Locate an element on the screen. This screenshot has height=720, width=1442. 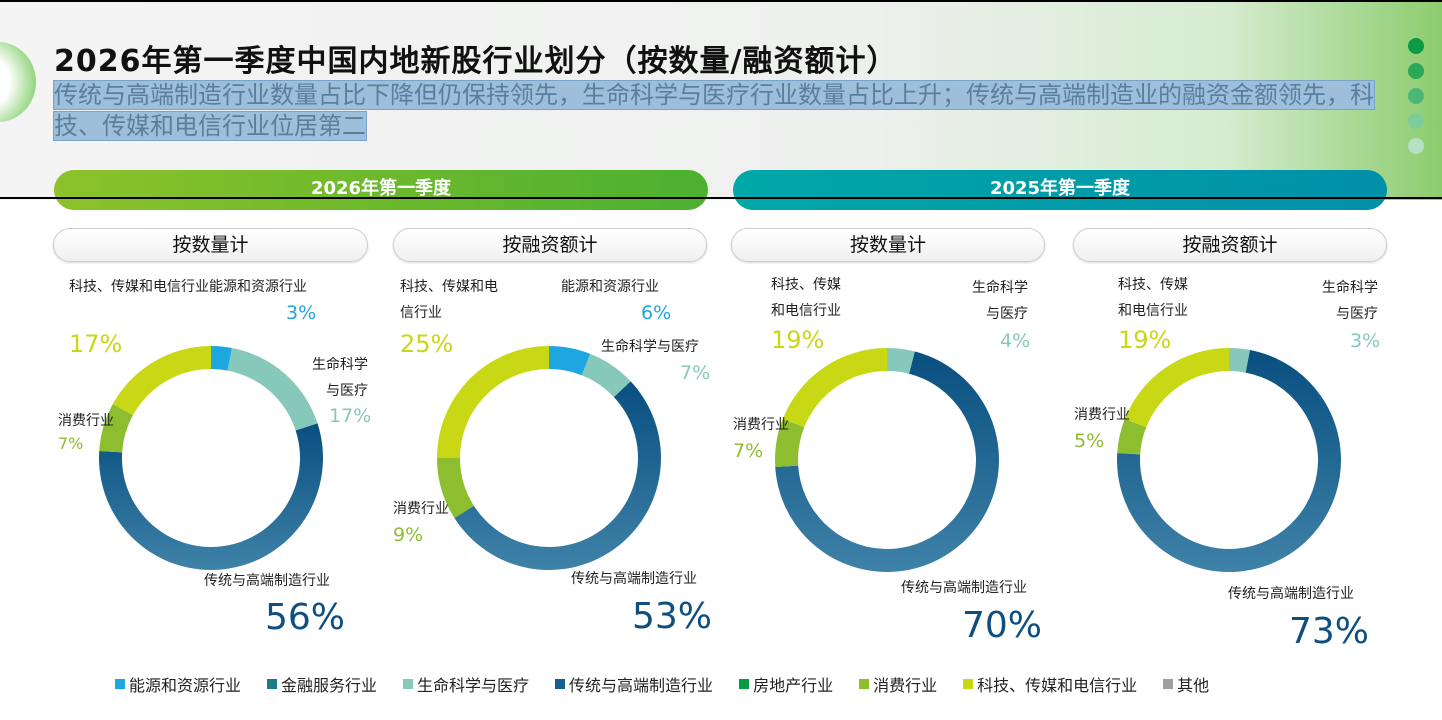
legend-item-consumer: 消费行业 is located at coordinates (898, 684).